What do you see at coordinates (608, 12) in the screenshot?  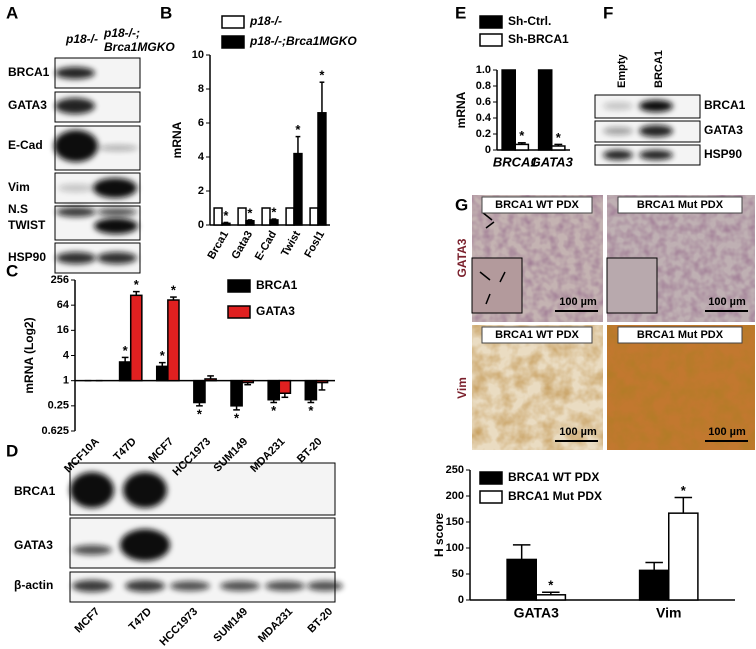 I see `panel-label: F` at bounding box center [608, 12].